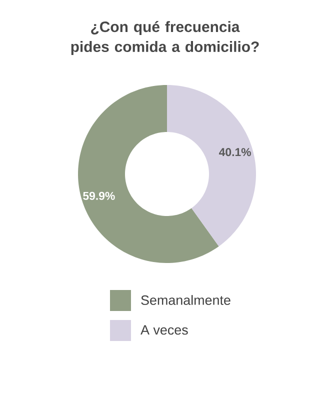  What do you see at coordinates (235, 152) in the screenshot?
I see `data-label: 40.1%` at bounding box center [235, 152].